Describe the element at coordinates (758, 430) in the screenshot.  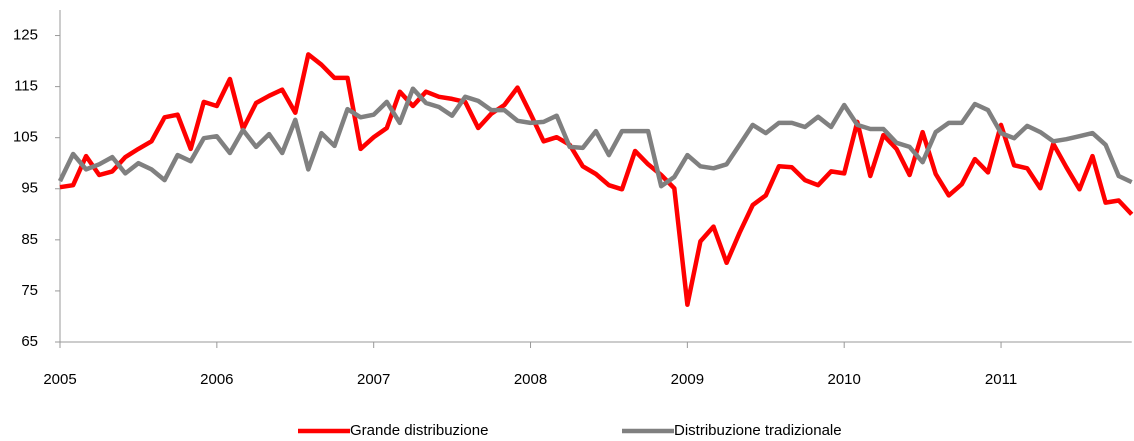
I see `legend-label: Distribuzione tradizionale` at that location.